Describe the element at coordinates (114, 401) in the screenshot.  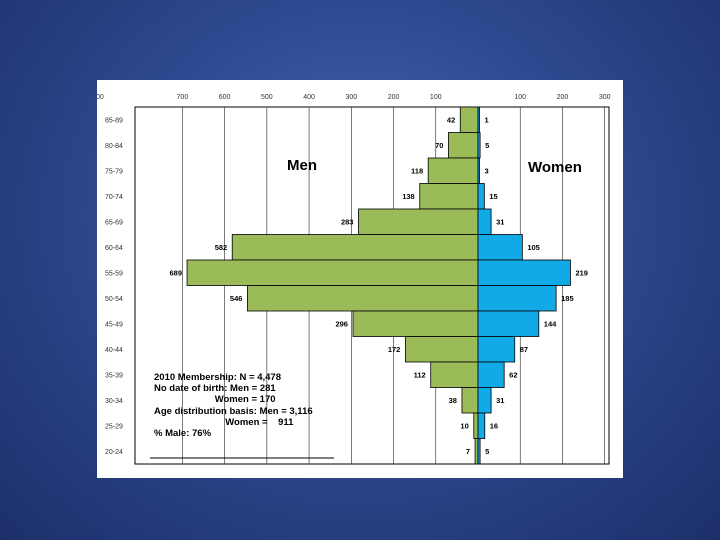
I see `y-category-label: 30-34` at that location.